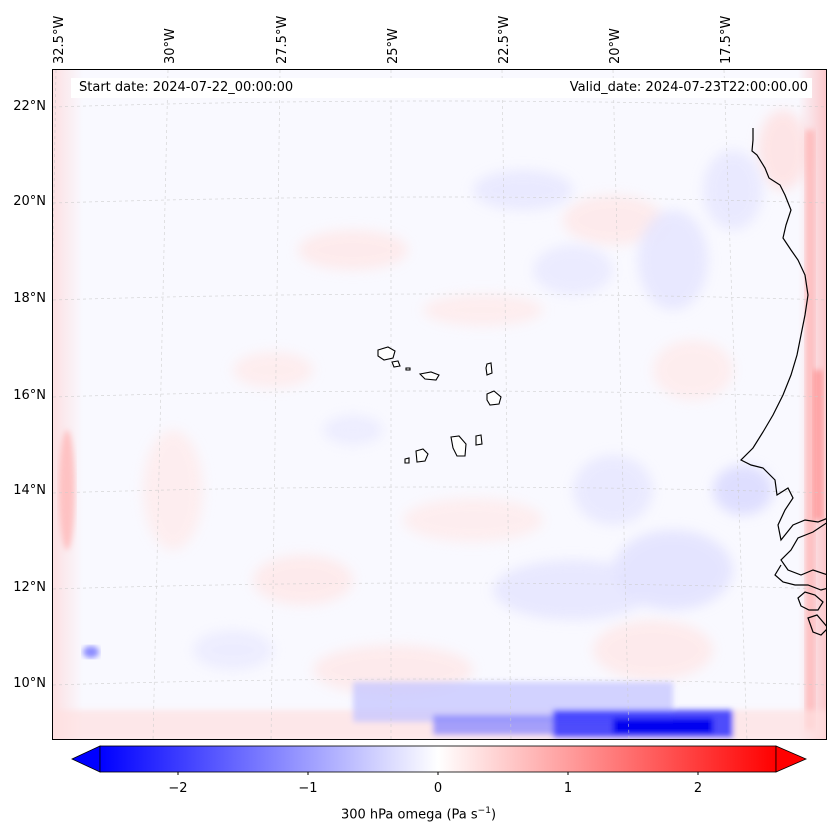 The height and width of the screenshot is (839, 837). Describe the element at coordinates (29, 298) in the screenshot. I see `lat-label-18n: 18°N` at that location.